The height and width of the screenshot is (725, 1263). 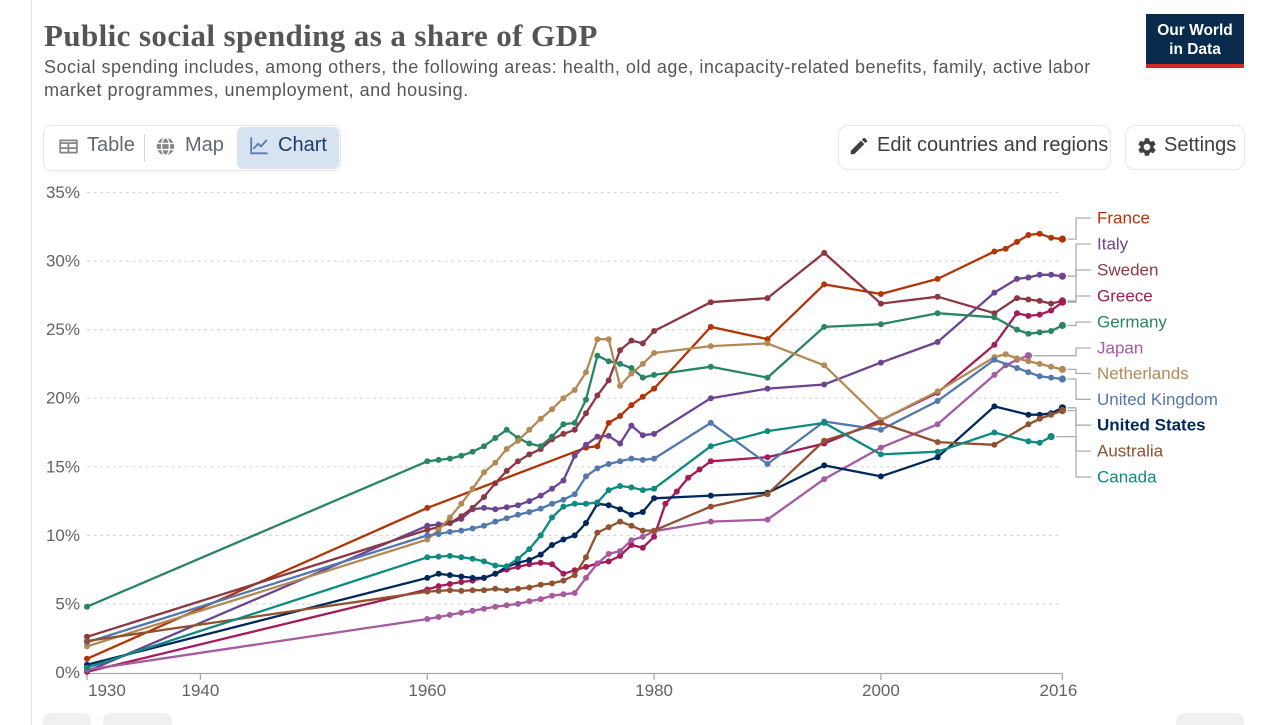 I want to click on svg-text: Australia, so click(x=1130, y=451).